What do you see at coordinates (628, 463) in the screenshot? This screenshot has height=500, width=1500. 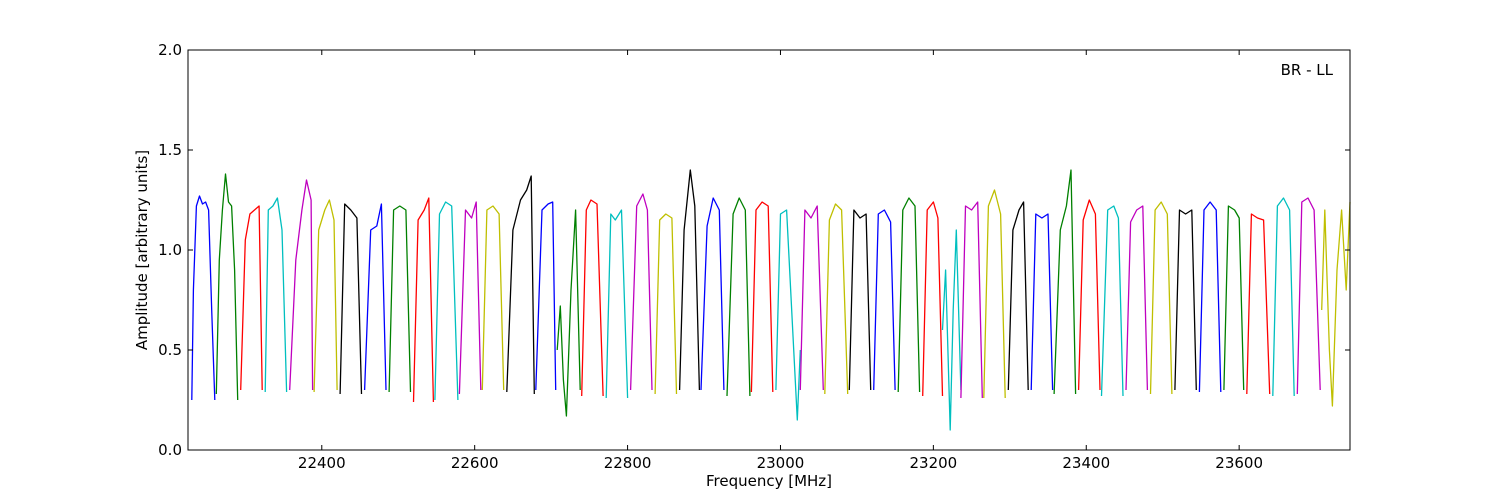 I see `x-tick-label: 22800` at bounding box center [628, 463].